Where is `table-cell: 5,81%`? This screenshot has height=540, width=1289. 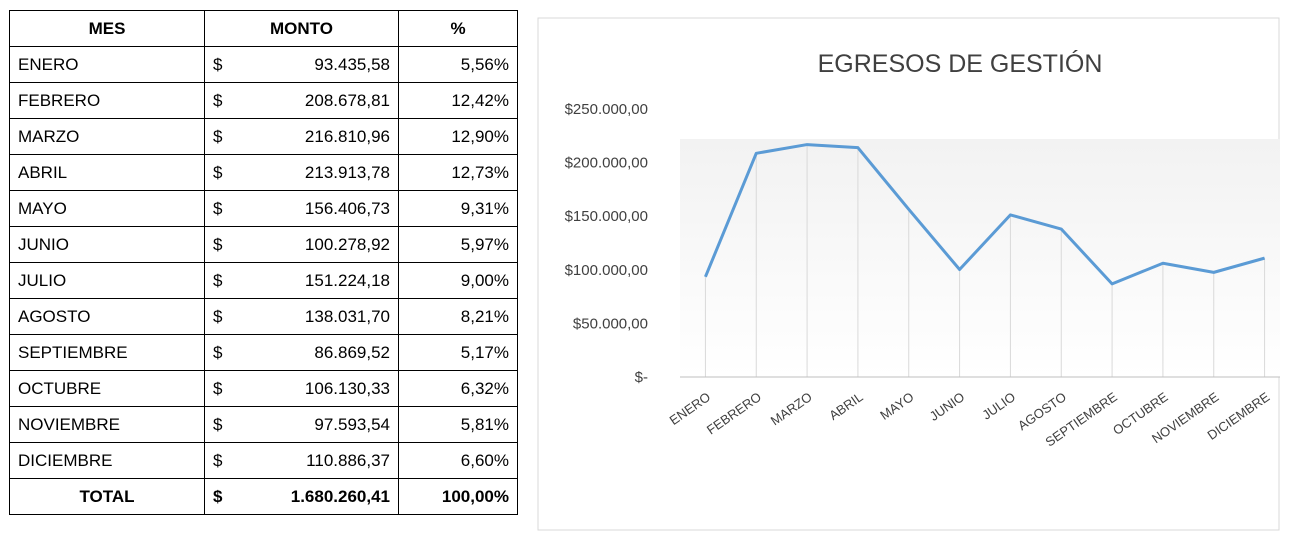
table-cell: 5,81% is located at coordinates (458, 424).